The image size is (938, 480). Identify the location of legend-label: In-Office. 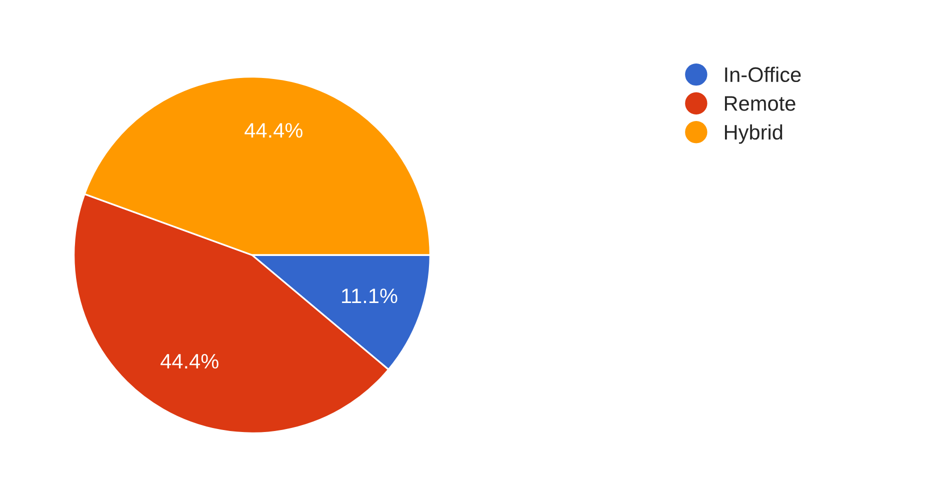
(763, 74).